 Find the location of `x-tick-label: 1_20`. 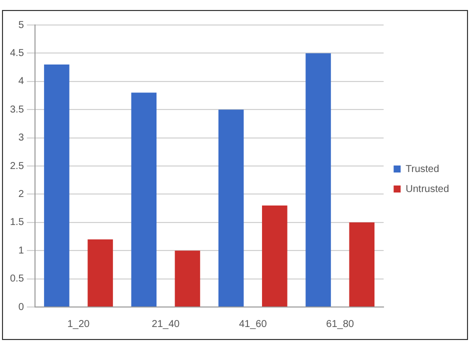

x-tick-label: 1_20 is located at coordinates (78, 324).